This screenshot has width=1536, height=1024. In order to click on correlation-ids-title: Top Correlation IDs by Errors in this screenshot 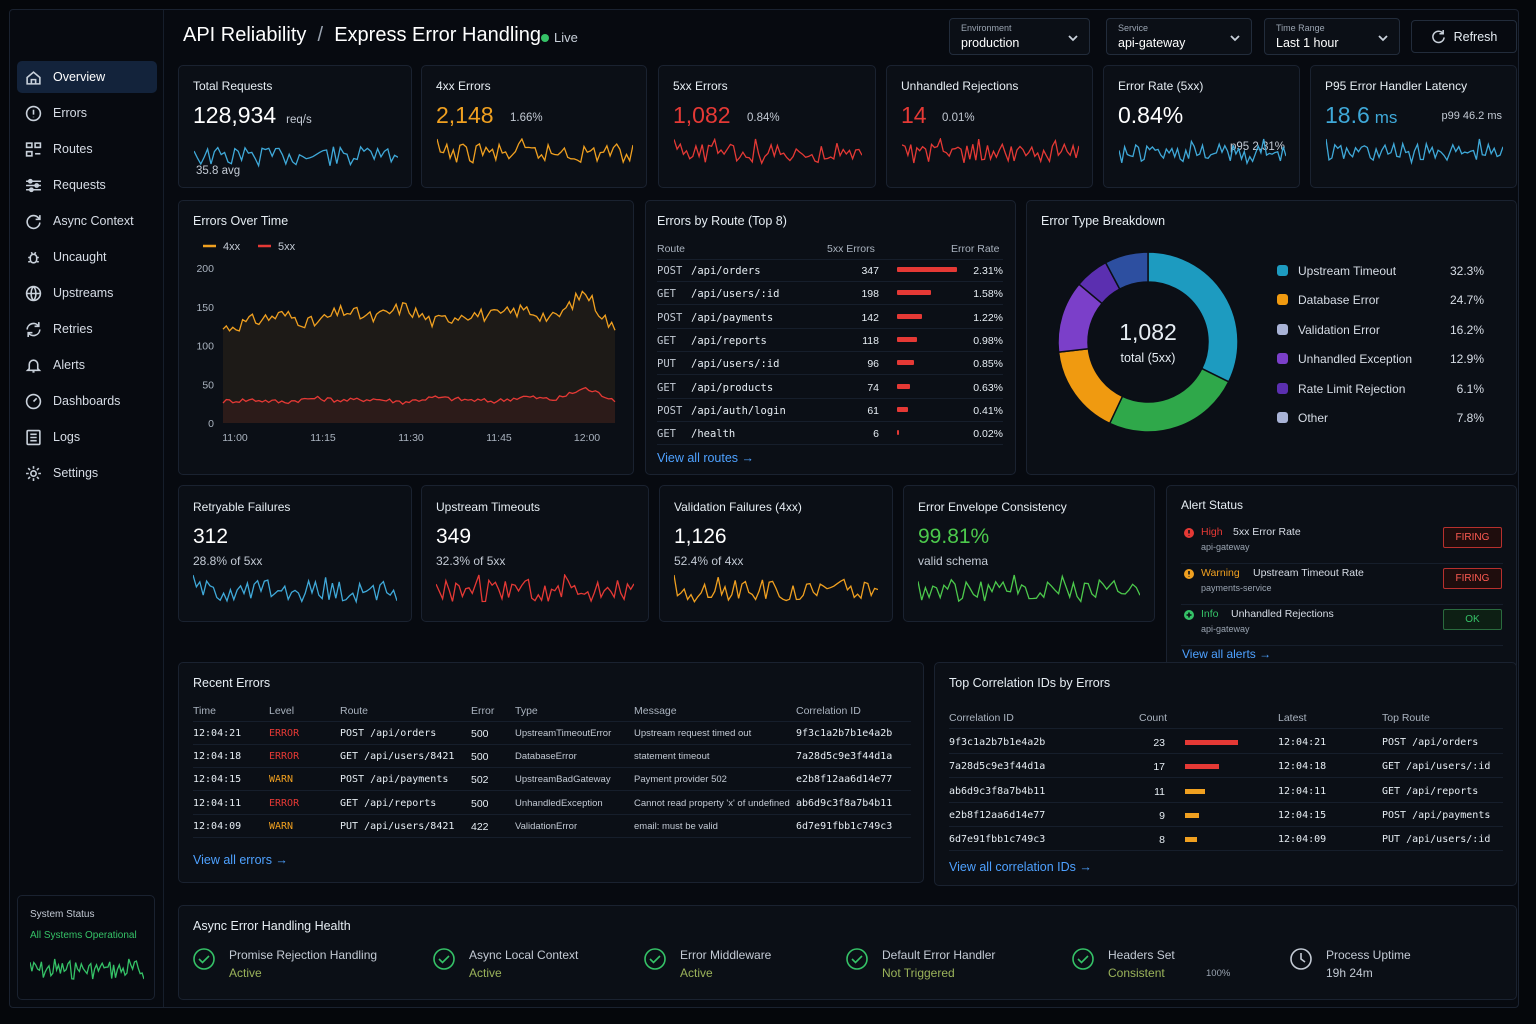, I will do `click(1030, 683)`.